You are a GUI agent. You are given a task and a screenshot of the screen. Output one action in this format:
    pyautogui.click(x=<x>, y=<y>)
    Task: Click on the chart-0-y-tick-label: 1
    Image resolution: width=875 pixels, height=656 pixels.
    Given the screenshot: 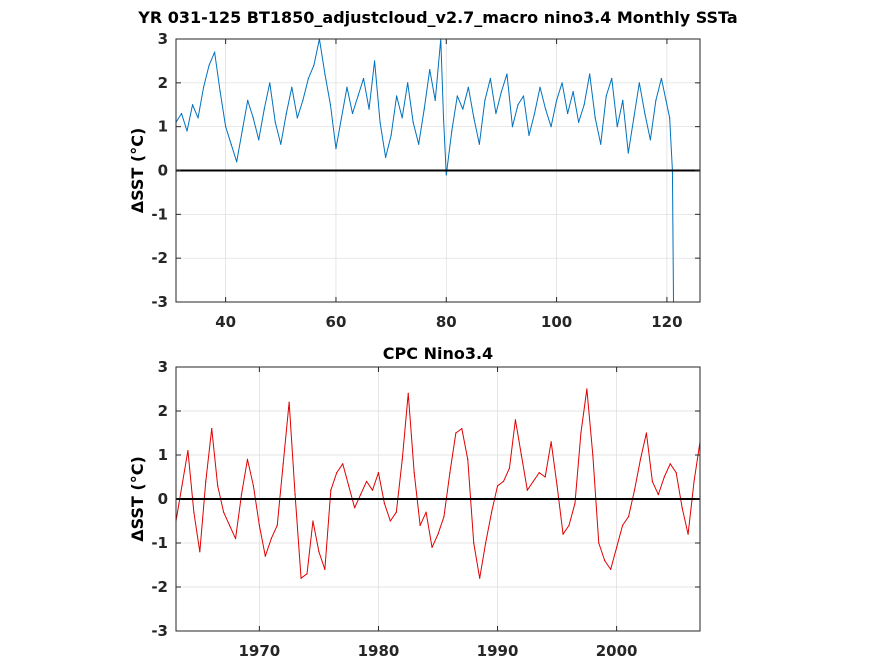 What is the action you would take?
    pyautogui.click(x=163, y=127)
    